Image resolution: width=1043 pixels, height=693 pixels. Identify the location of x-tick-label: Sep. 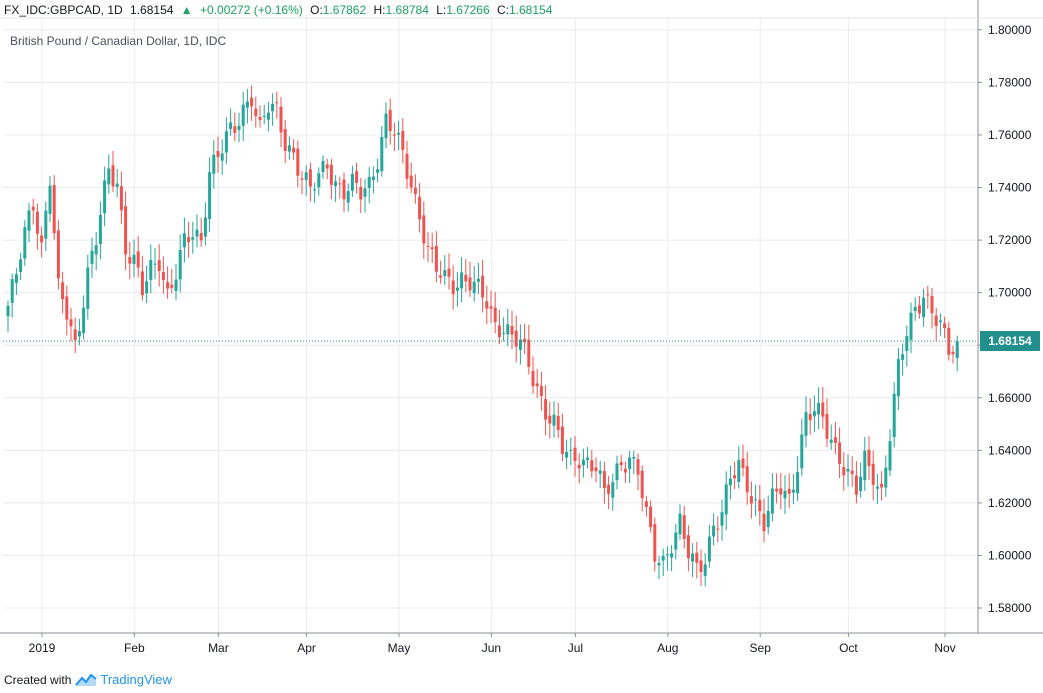
(761, 648).